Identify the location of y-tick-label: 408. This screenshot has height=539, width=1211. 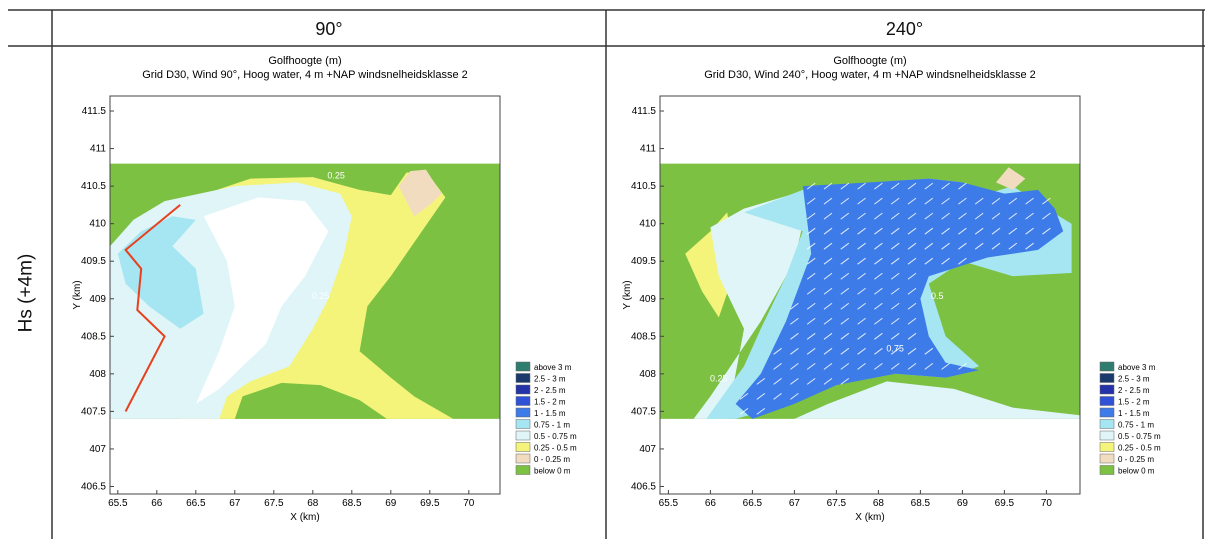
(647, 374).